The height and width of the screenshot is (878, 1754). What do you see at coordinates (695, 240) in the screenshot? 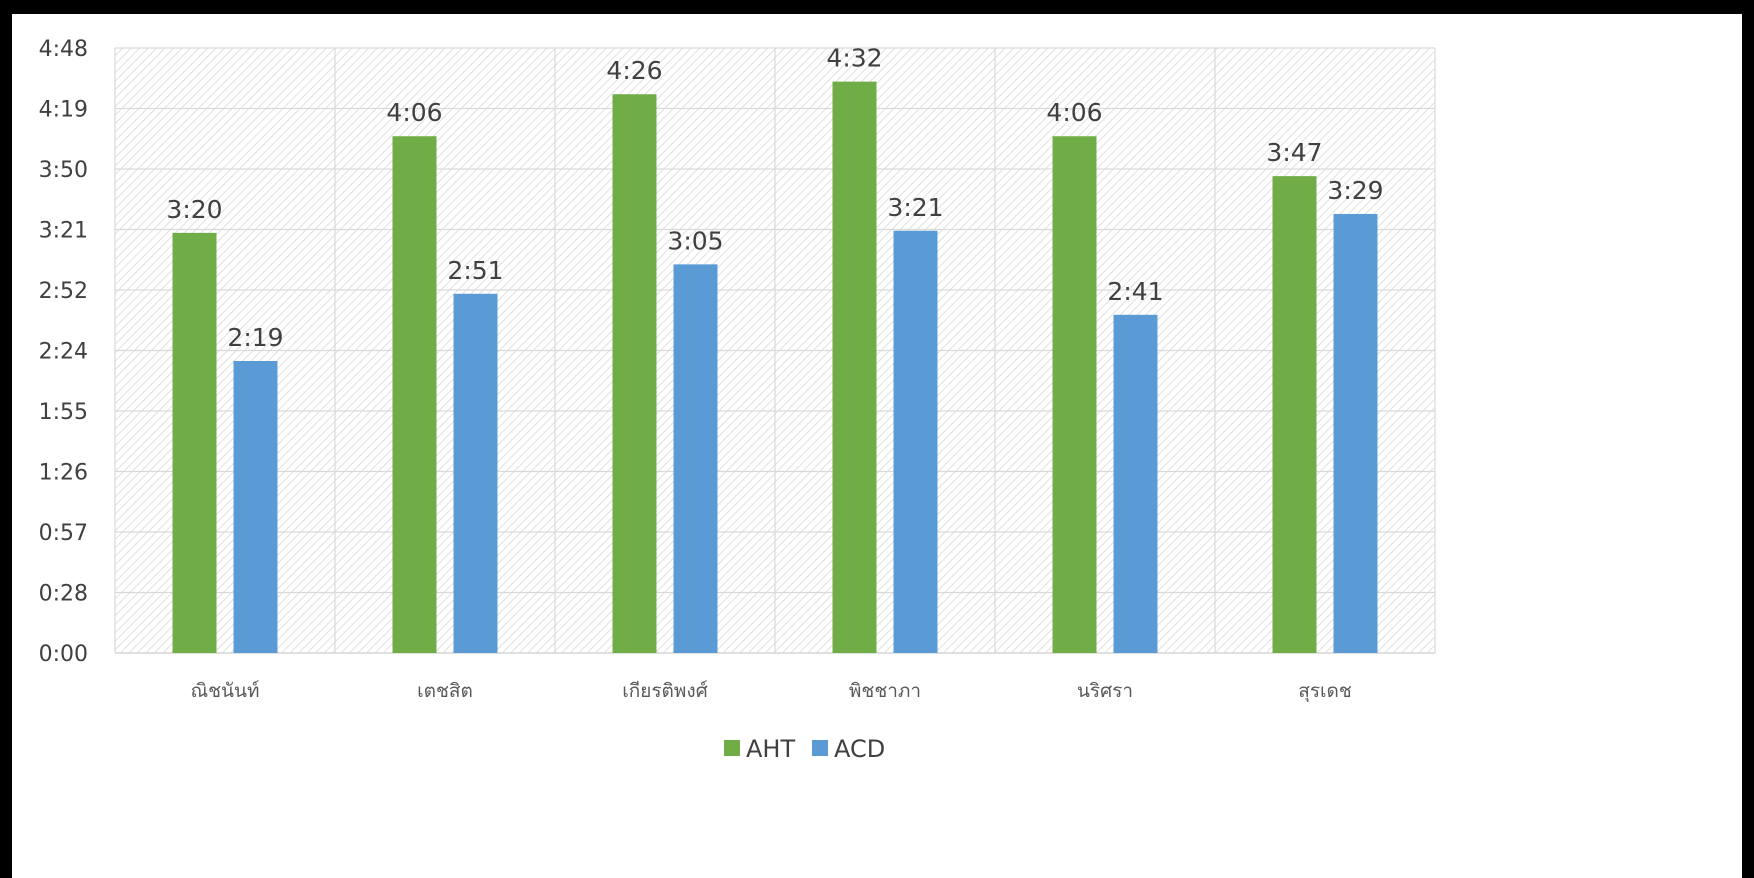
I see `data-label-acd: 3:05` at bounding box center [695, 240].